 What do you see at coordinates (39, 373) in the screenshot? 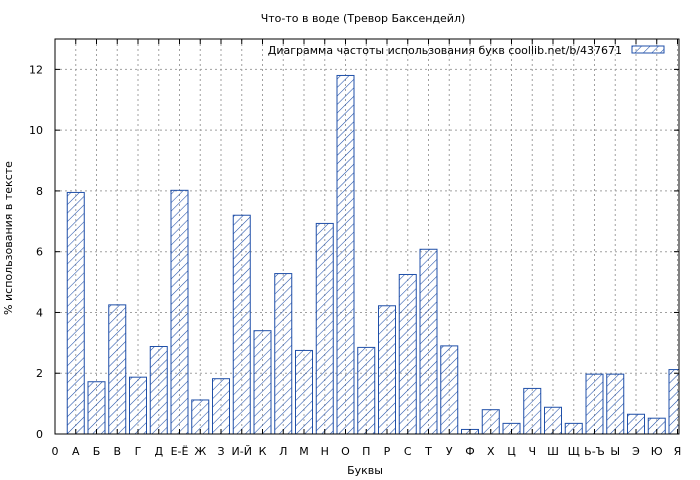
I see `y-tick-label: 2` at bounding box center [39, 373].